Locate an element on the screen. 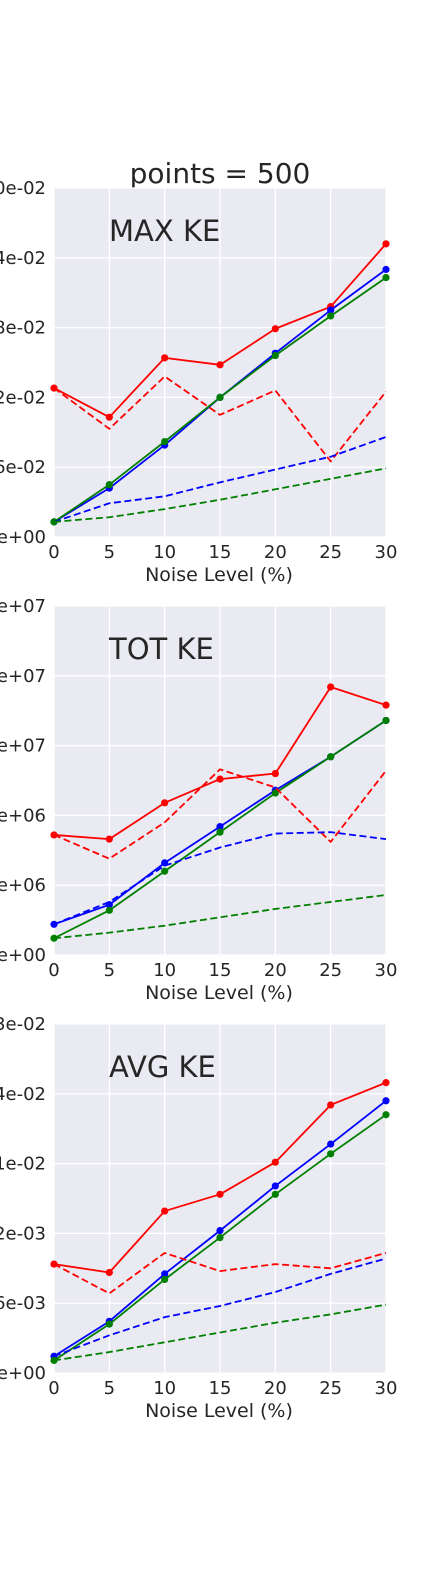 This screenshot has height=1584, width=432. tot-ke-x-tick-label: 20 is located at coordinates (275, 970).